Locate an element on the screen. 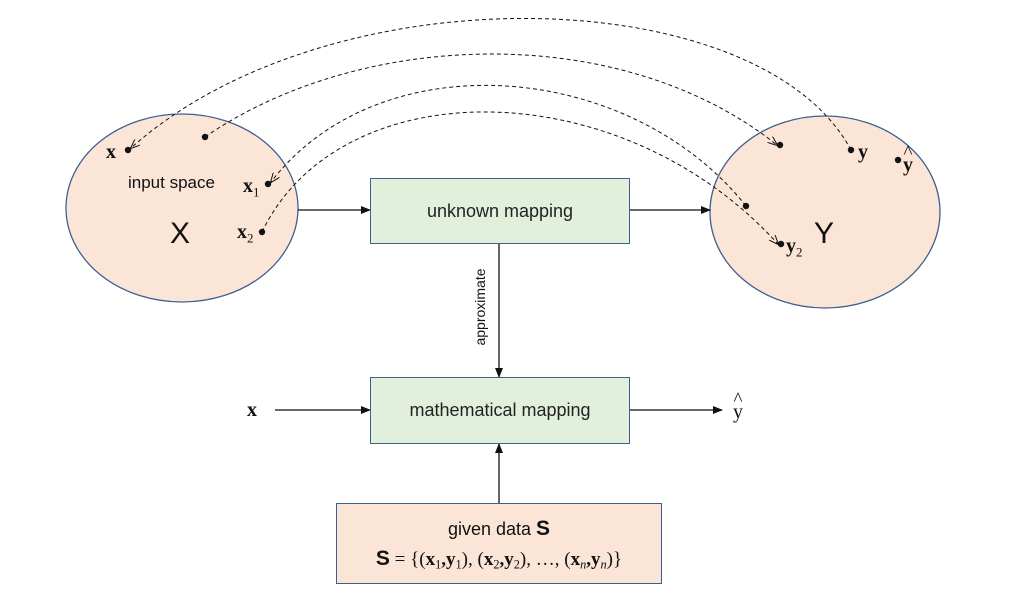  point-yhat is located at coordinates (898, 160).